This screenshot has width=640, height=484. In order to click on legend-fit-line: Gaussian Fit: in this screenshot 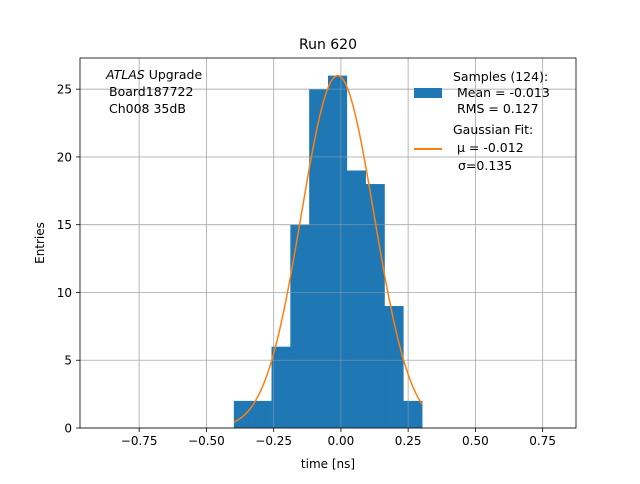, I will do `click(493, 129)`.